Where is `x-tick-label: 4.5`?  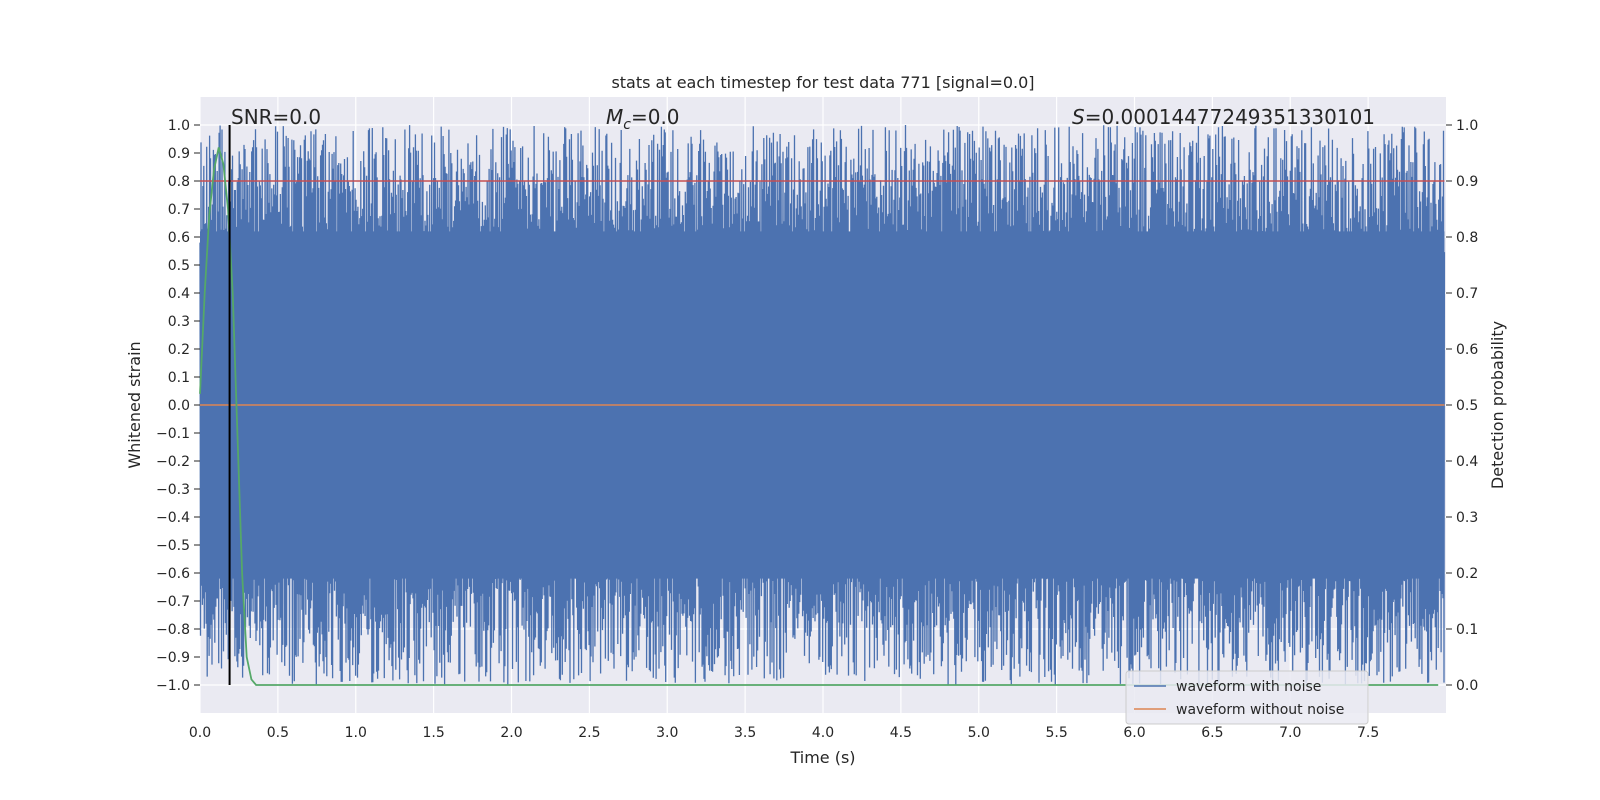
x-tick-label: 4.5 is located at coordinates (901, 733).